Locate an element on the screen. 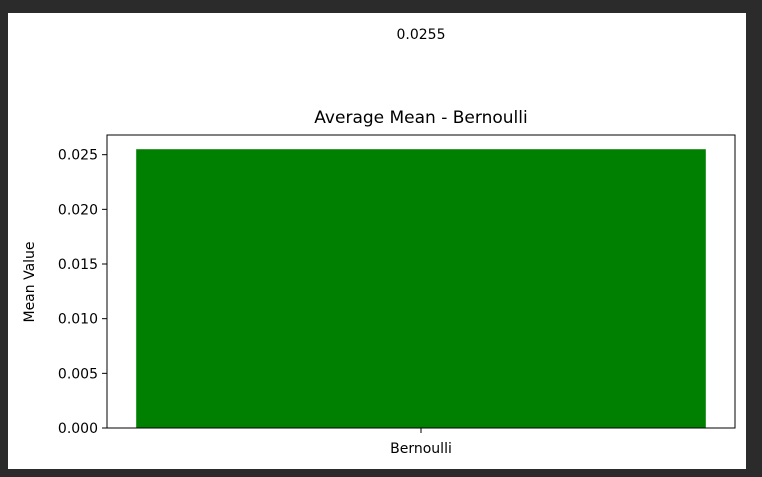 The width and height of the screenshot is (762, 477). x-tick-label: Bernoulli is located at coordinates (421, 449).